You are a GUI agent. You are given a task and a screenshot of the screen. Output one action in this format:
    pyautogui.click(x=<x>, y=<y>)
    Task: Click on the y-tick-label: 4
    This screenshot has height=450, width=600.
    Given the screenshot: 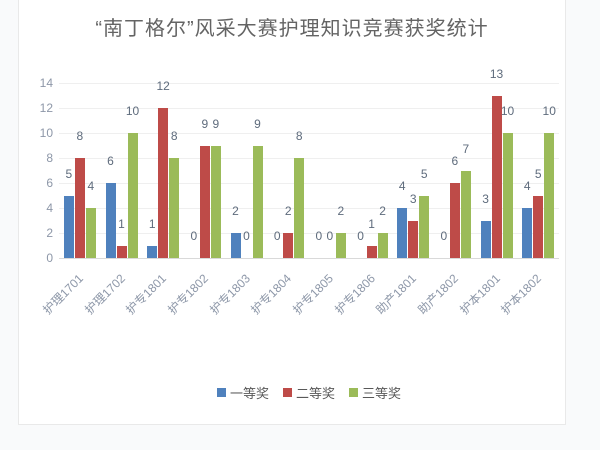 What is the action you would take?
    pyautogui.click(x=49, y=208)
    